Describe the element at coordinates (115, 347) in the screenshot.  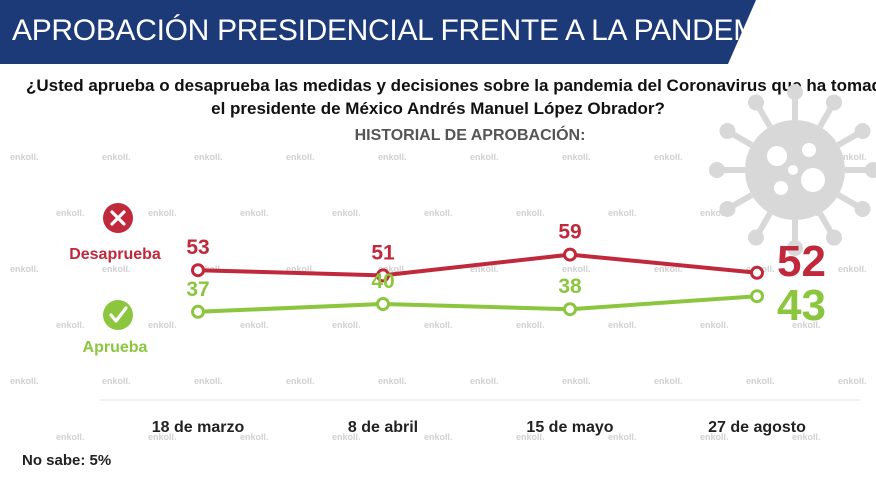
I see `legend-label: Aprueba` at that location.